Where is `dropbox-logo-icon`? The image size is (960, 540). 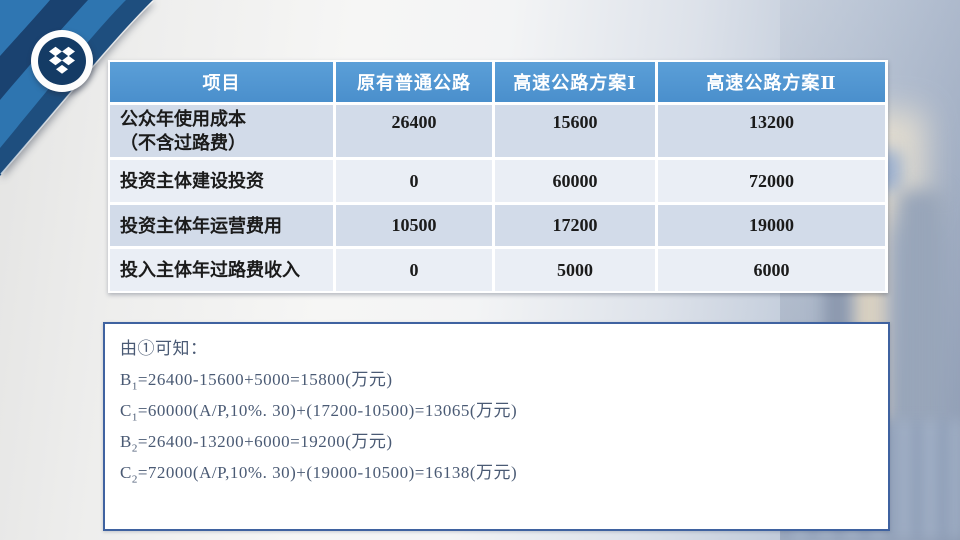 dropbox-logo-icon is located at coordinates (62, 60).